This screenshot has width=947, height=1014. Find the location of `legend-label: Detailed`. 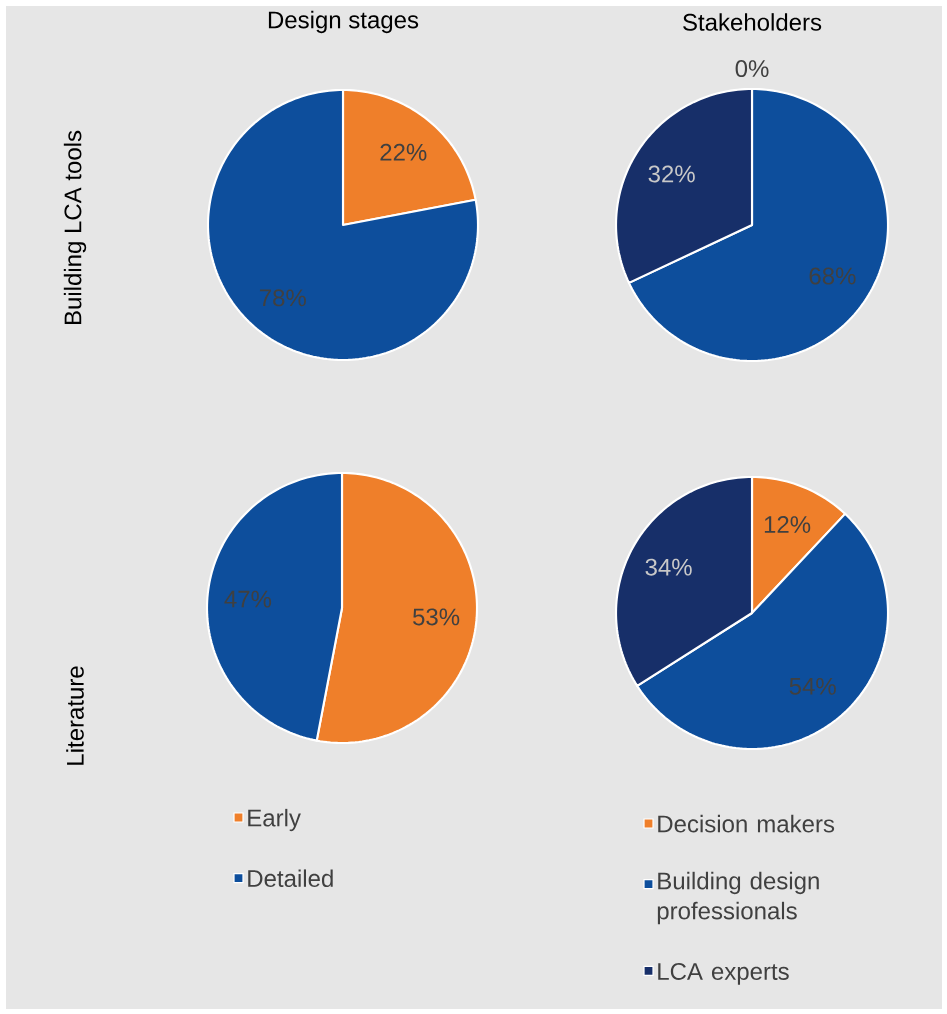

legend-label: Detailed is located at coordinates (290, 878).